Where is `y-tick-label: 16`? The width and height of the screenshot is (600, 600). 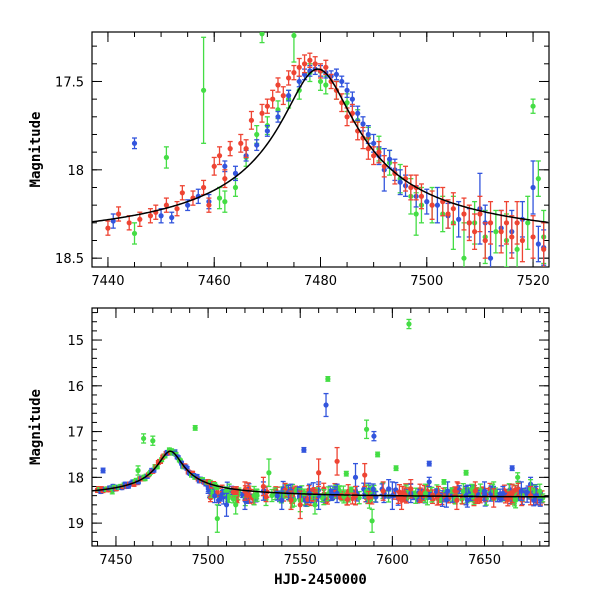
y-tick-label: 16 is located at coordinates (75, 387).